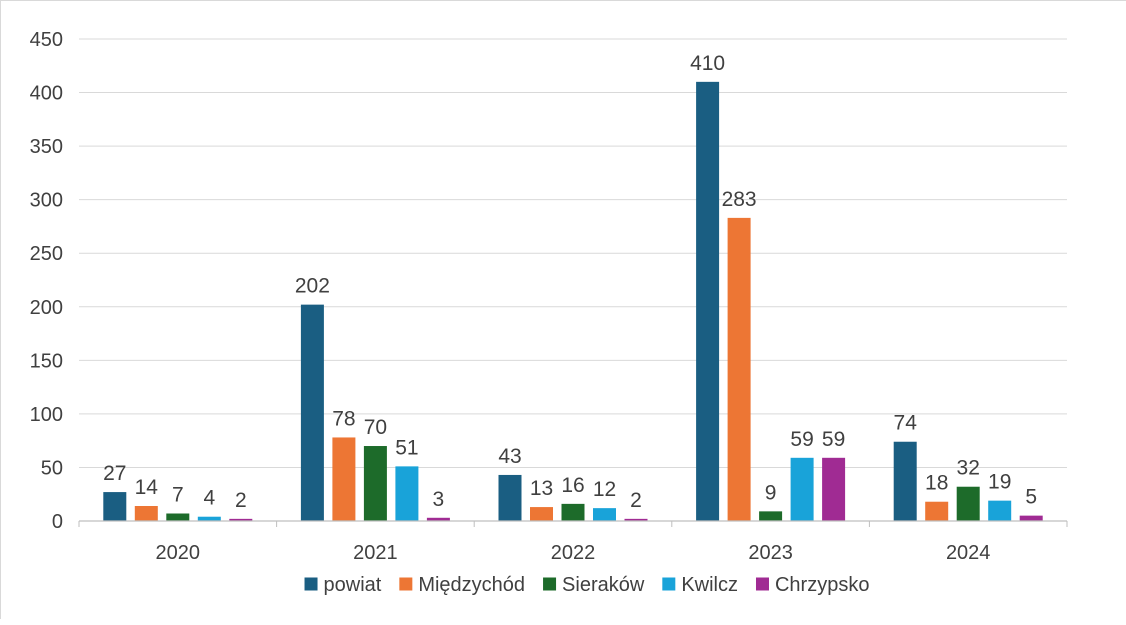  I want to click on data-label: 5, so click(1031, 497).